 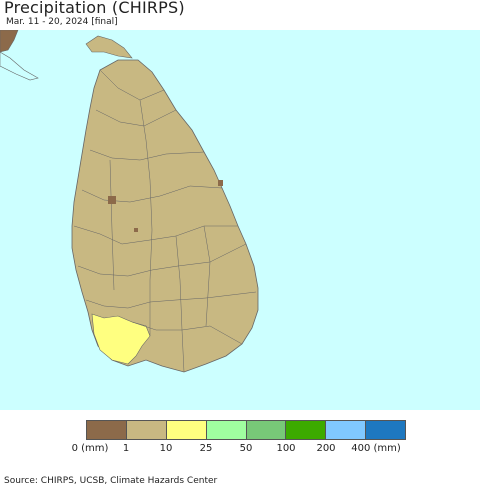 What do you see at coordinates (90, 448) in the screenshot?
I see `legend-label: 0 (mm)` at bounding box center [90, 448].